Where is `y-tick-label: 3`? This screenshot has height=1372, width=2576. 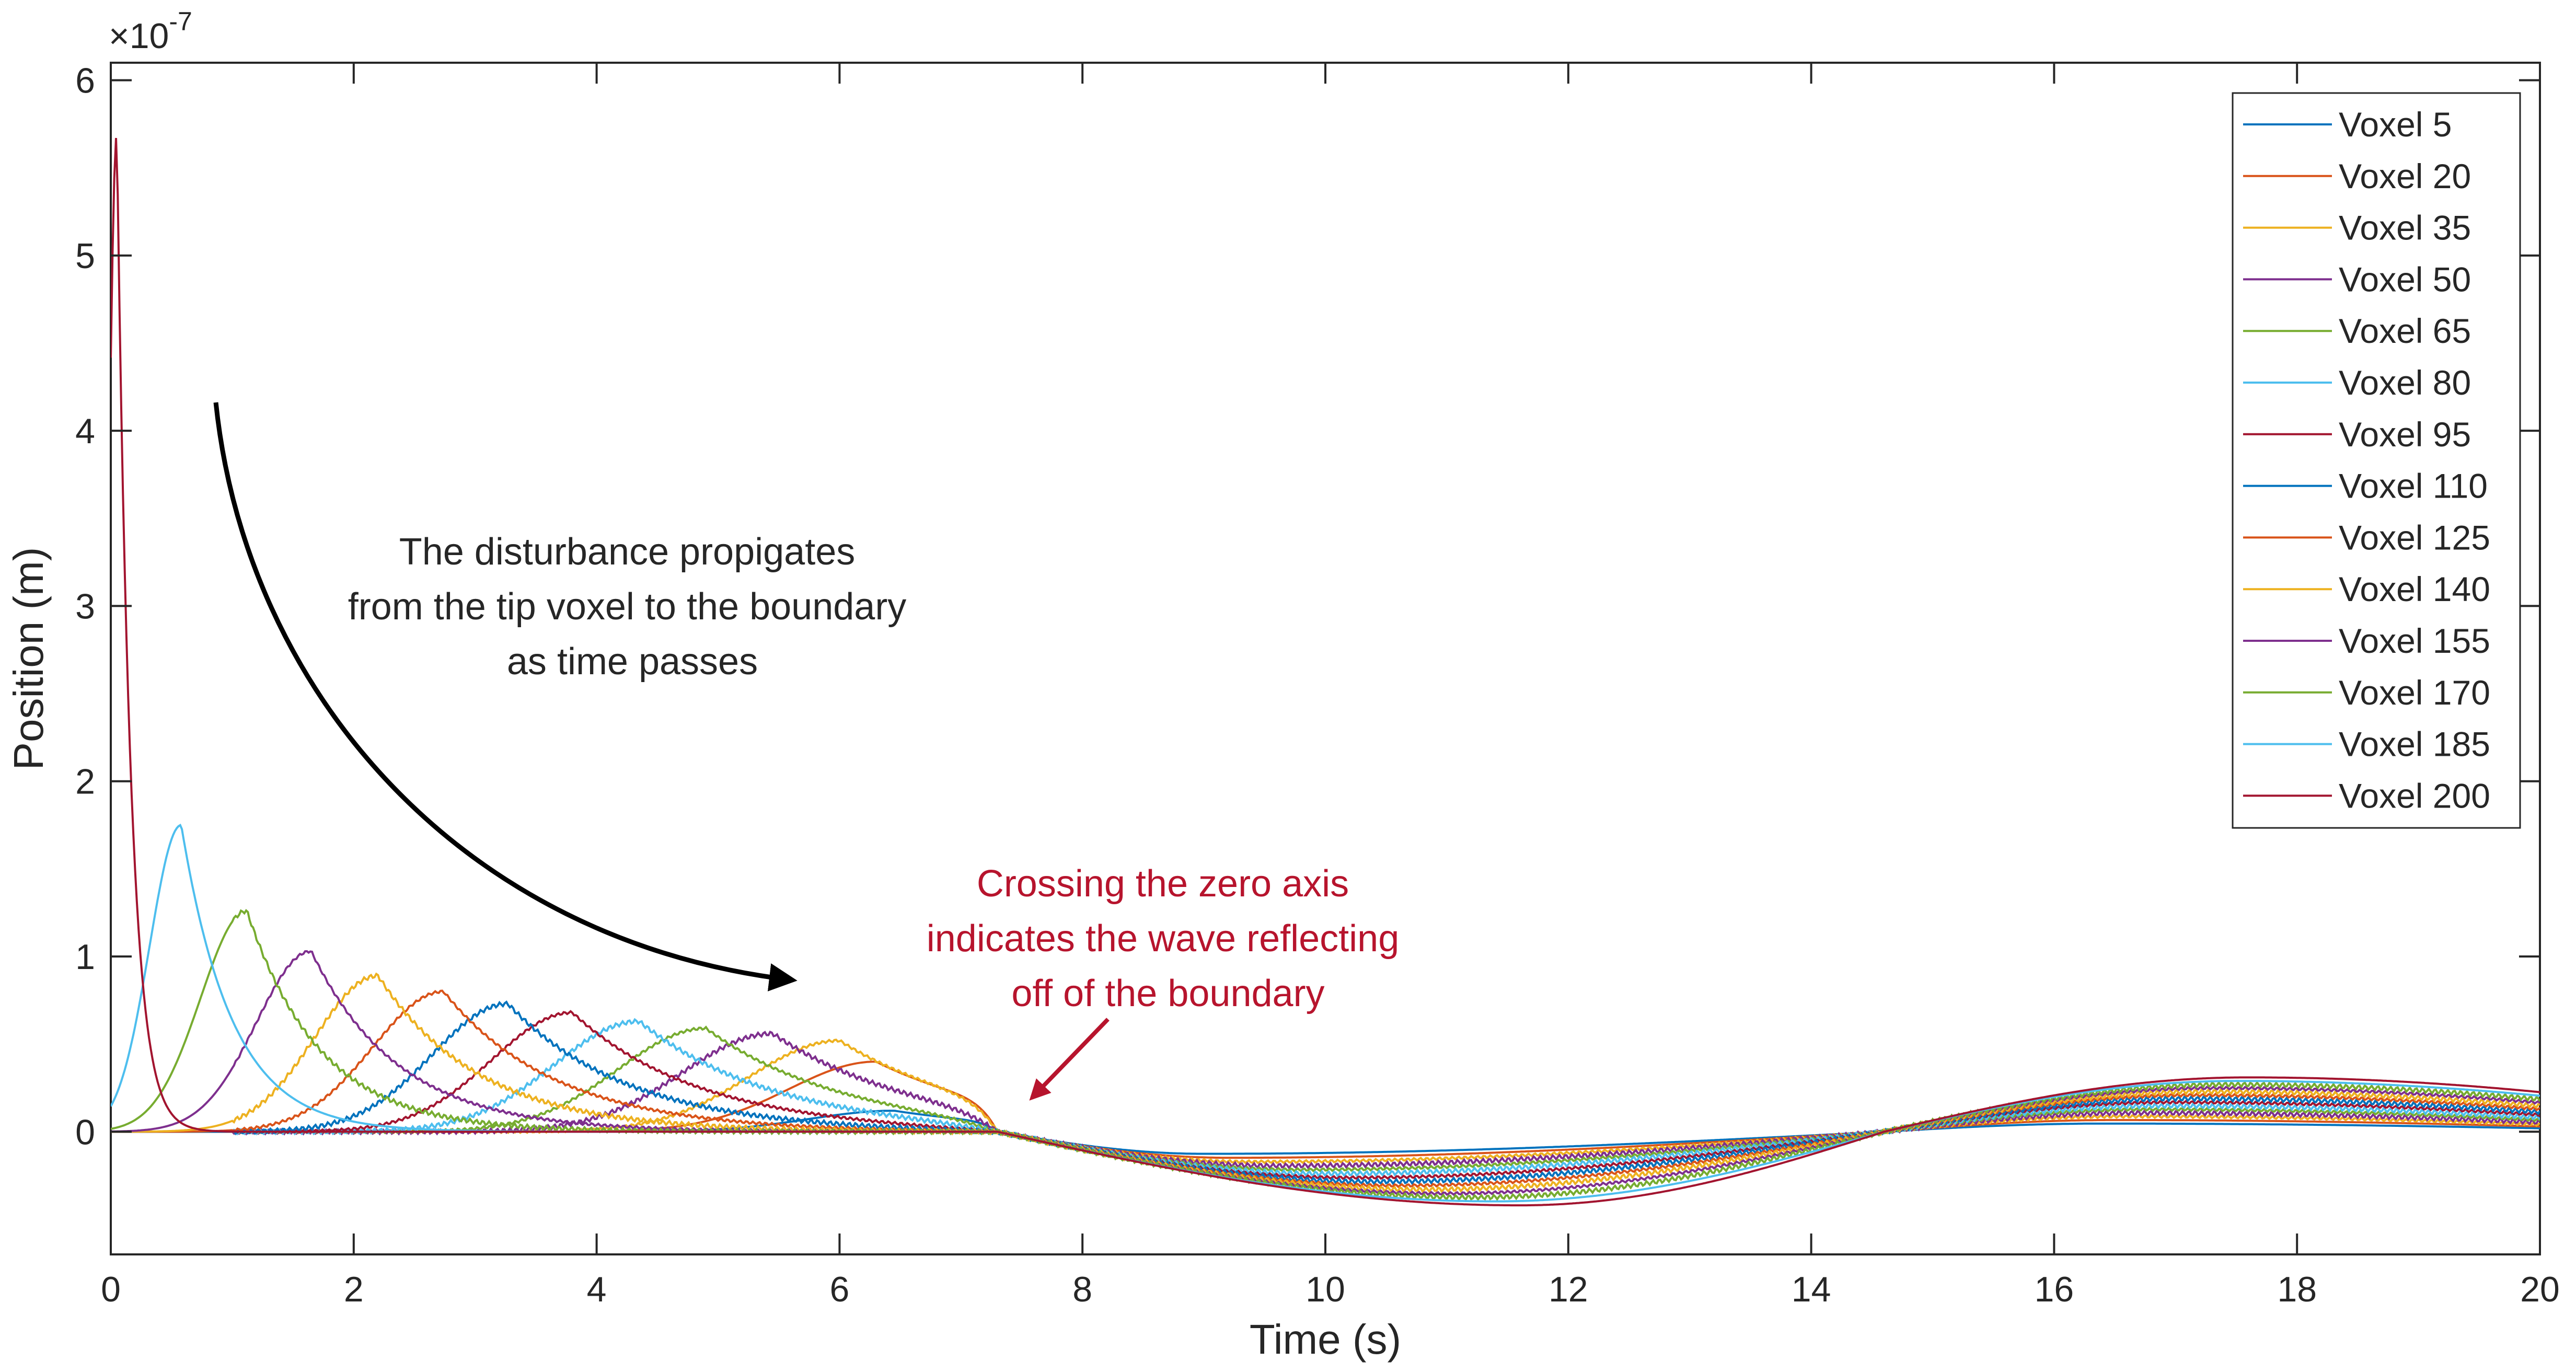
y-tick-label: 3 is located at coordinates (85, 606).